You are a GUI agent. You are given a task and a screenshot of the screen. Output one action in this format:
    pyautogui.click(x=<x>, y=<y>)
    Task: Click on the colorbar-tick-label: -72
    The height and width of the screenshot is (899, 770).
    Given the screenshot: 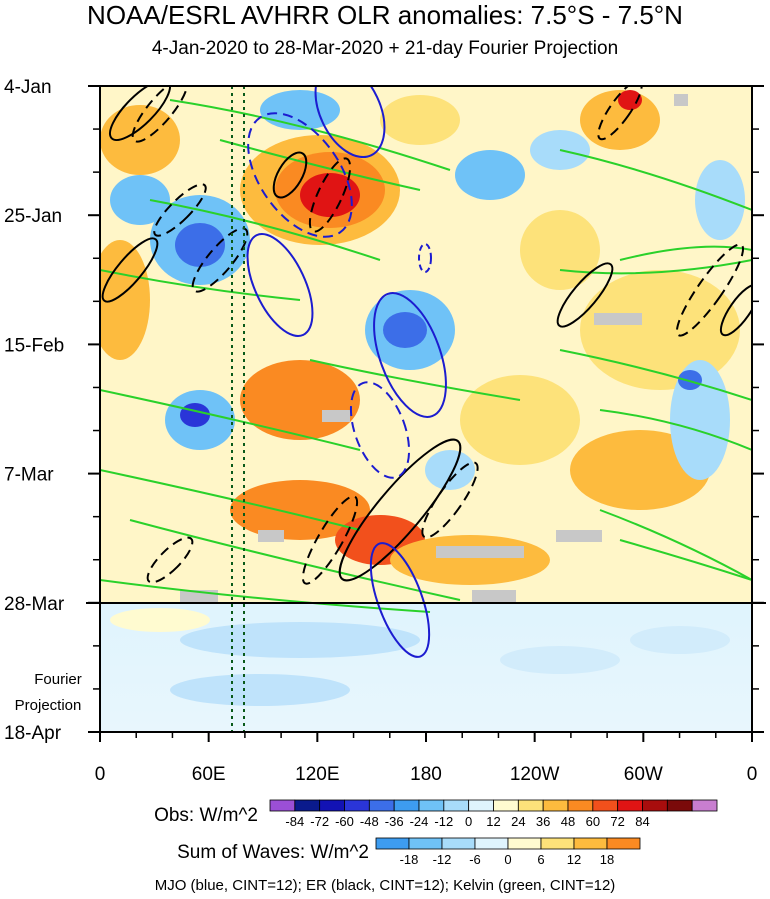 What is the action you would take?
    pyautogui.click(x=319, y=821)
    